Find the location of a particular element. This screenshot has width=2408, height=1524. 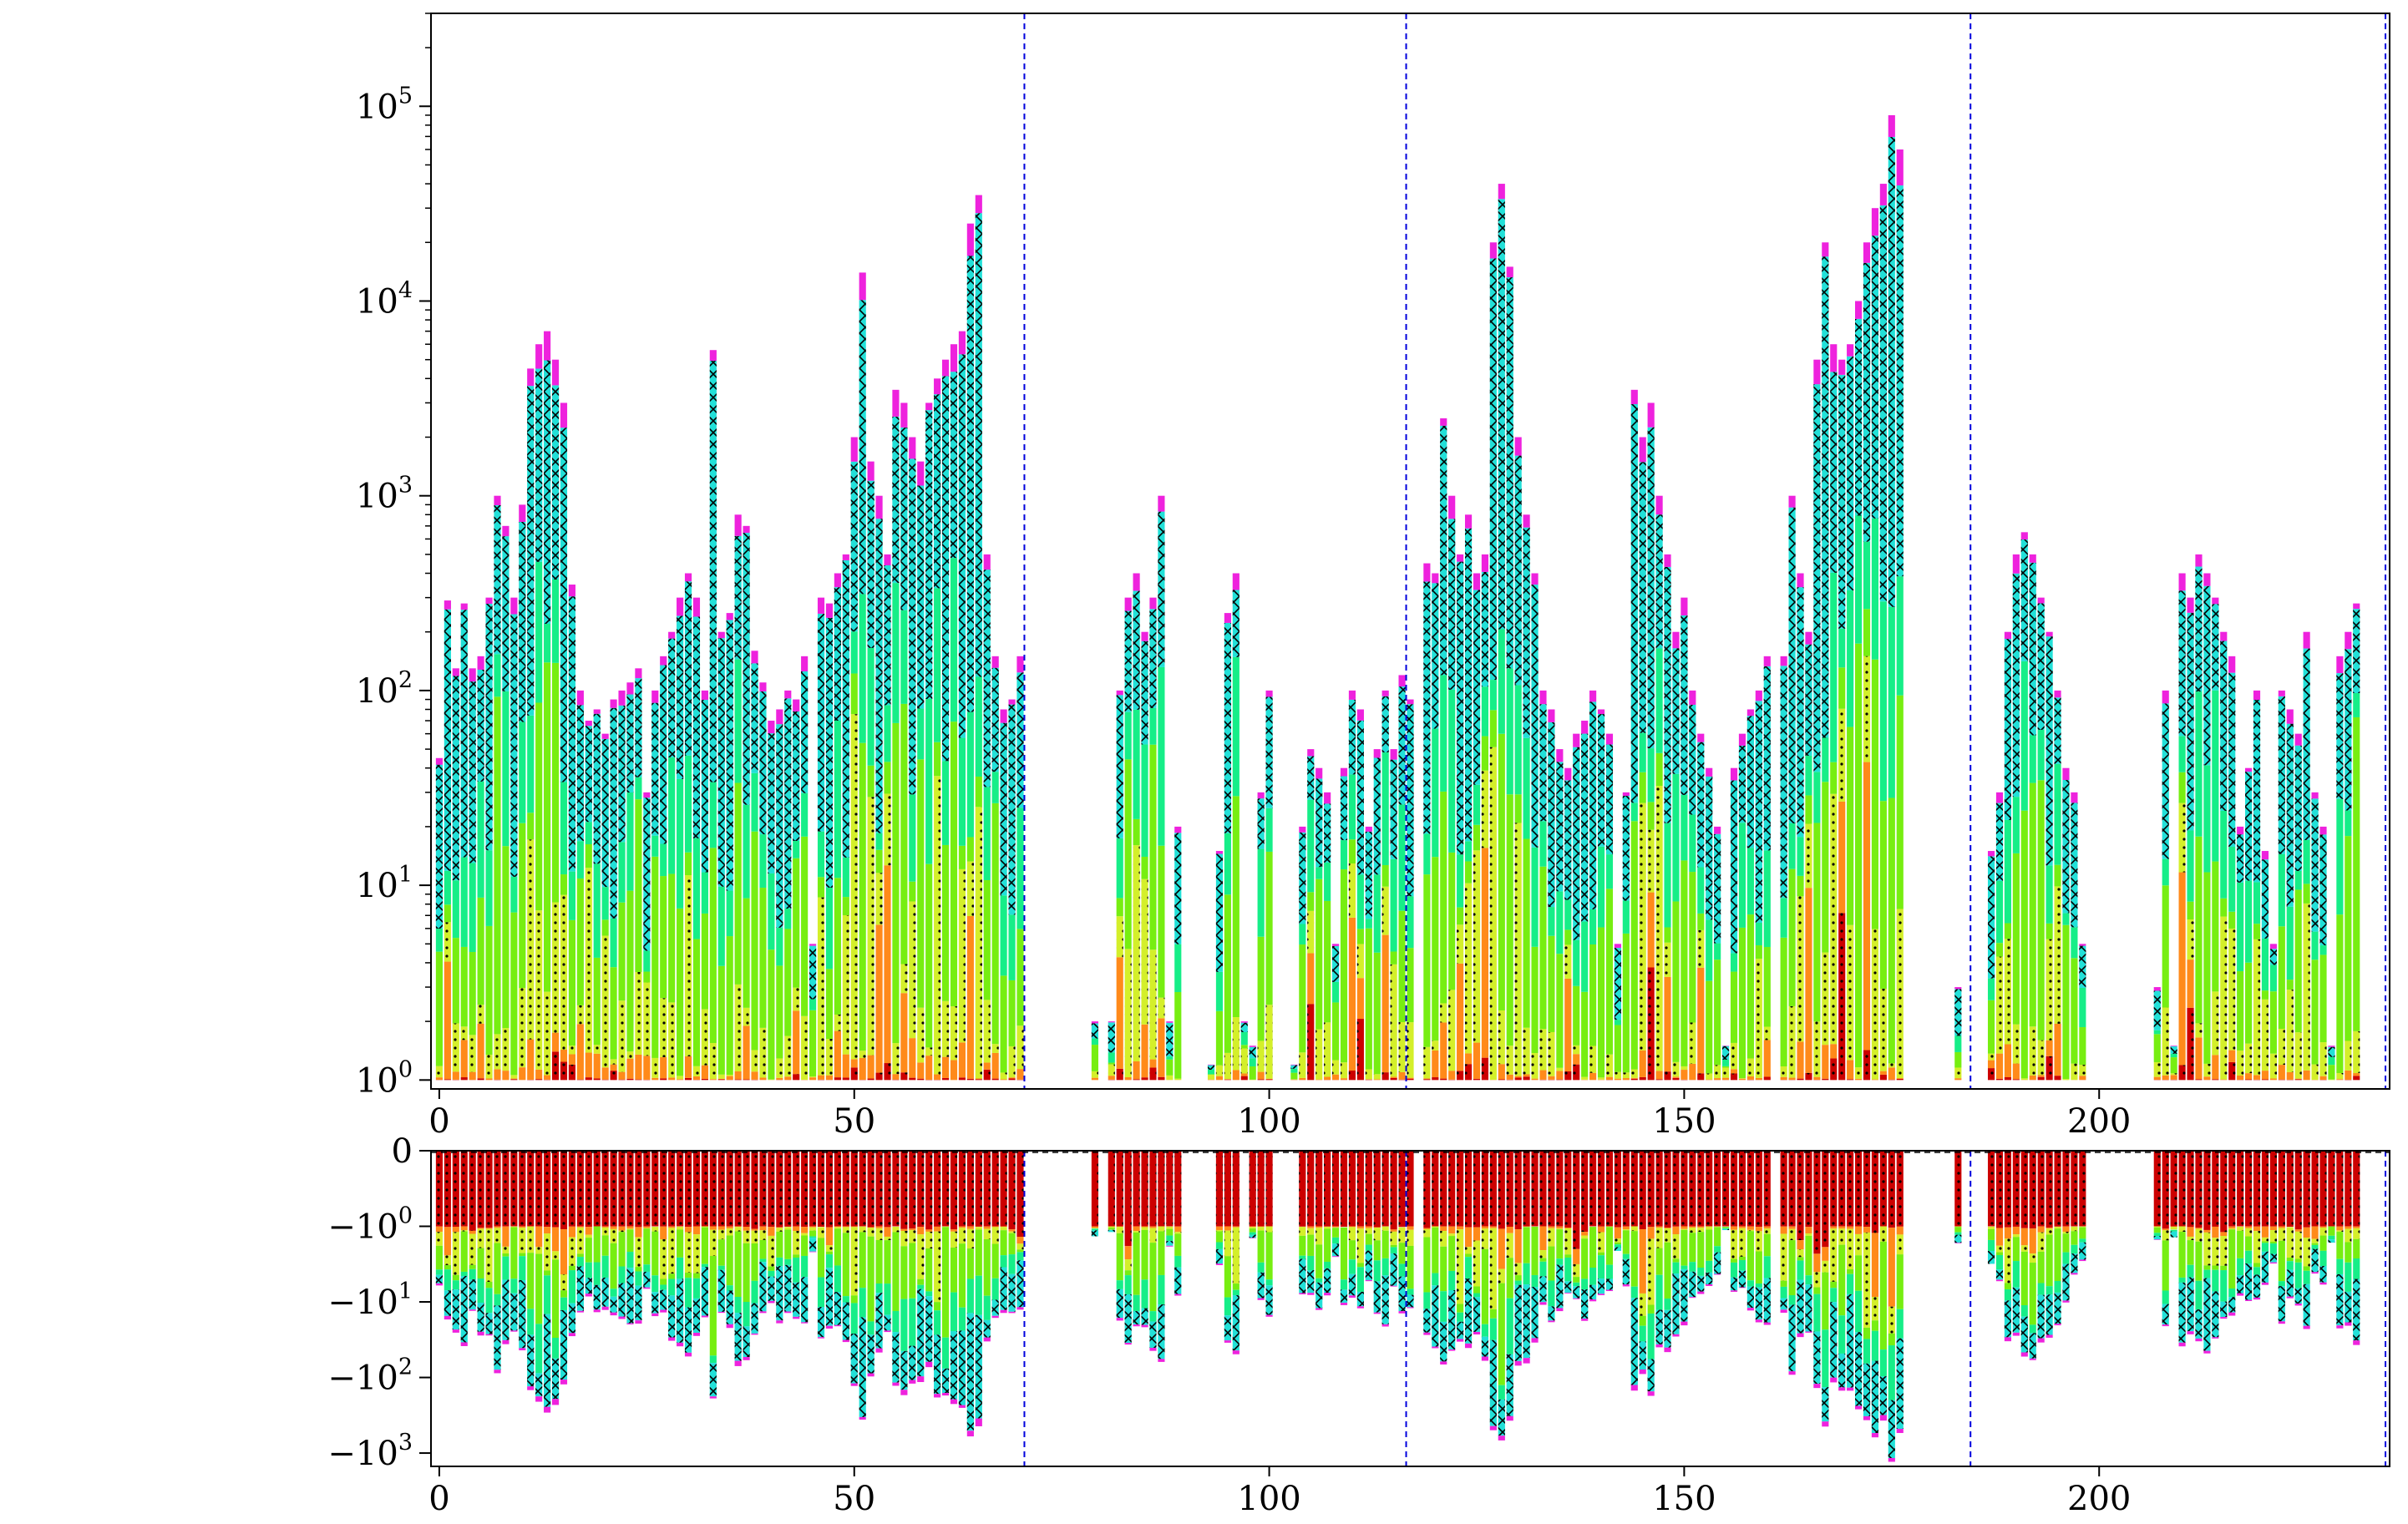

x-tick-label: 150 is located at coordinates (1684, 1499).